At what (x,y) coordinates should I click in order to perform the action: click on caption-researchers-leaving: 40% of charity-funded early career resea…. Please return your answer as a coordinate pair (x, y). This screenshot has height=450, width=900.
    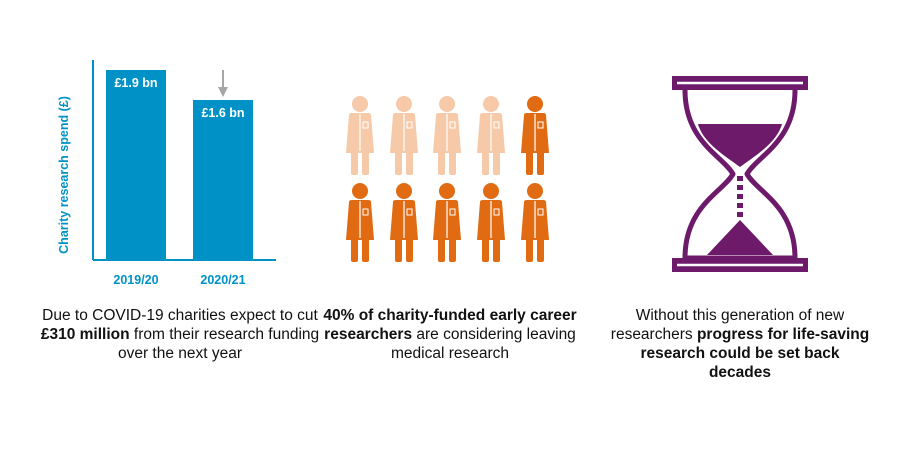
    Looking at the image, I should click on (450, 334).